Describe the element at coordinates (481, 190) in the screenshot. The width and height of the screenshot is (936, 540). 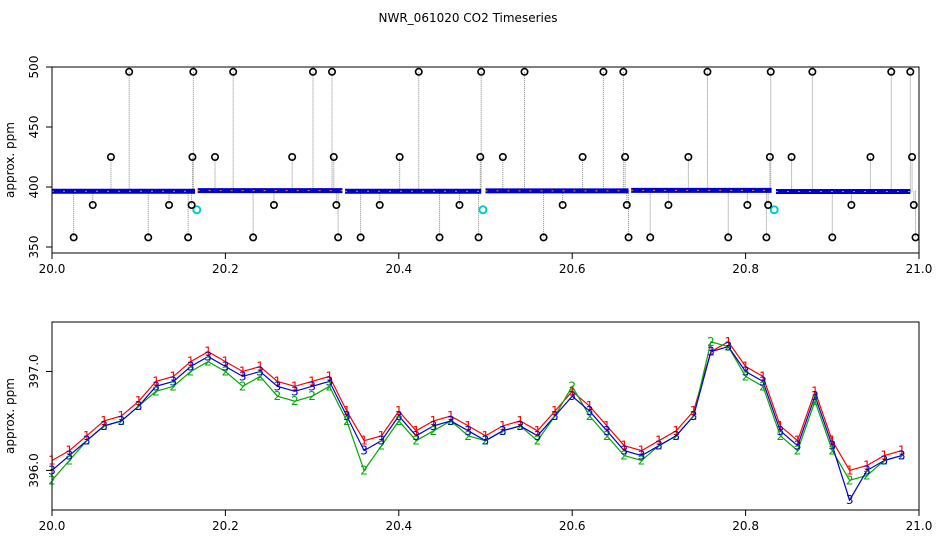
I see `baseline-series` at that location.